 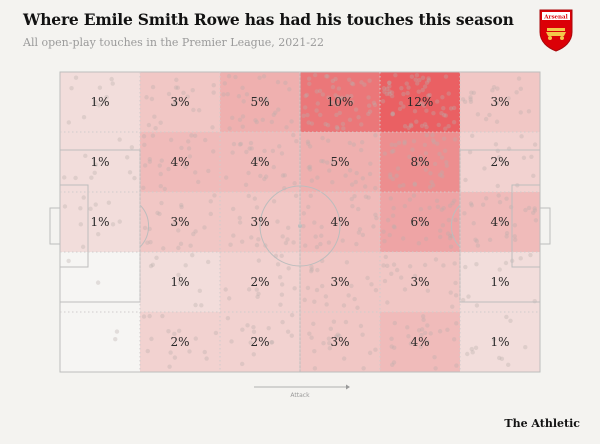 I want to click on heatmap-cell-label: 6%, so click(x=419, y=222).